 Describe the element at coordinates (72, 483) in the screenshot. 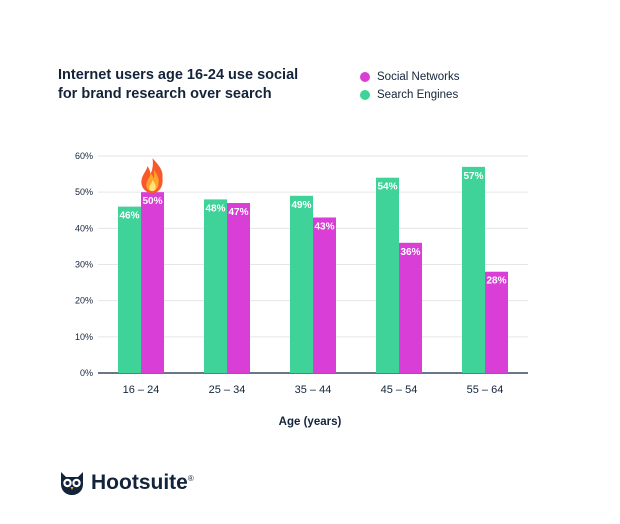

I see `owl-logo-icon` at that location.